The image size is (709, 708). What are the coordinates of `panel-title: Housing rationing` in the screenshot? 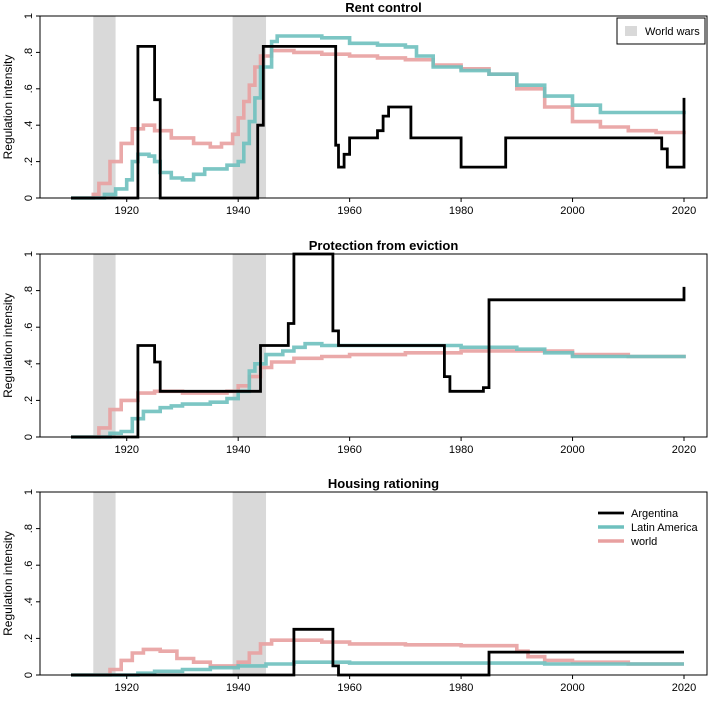 It's located at (383, 483).